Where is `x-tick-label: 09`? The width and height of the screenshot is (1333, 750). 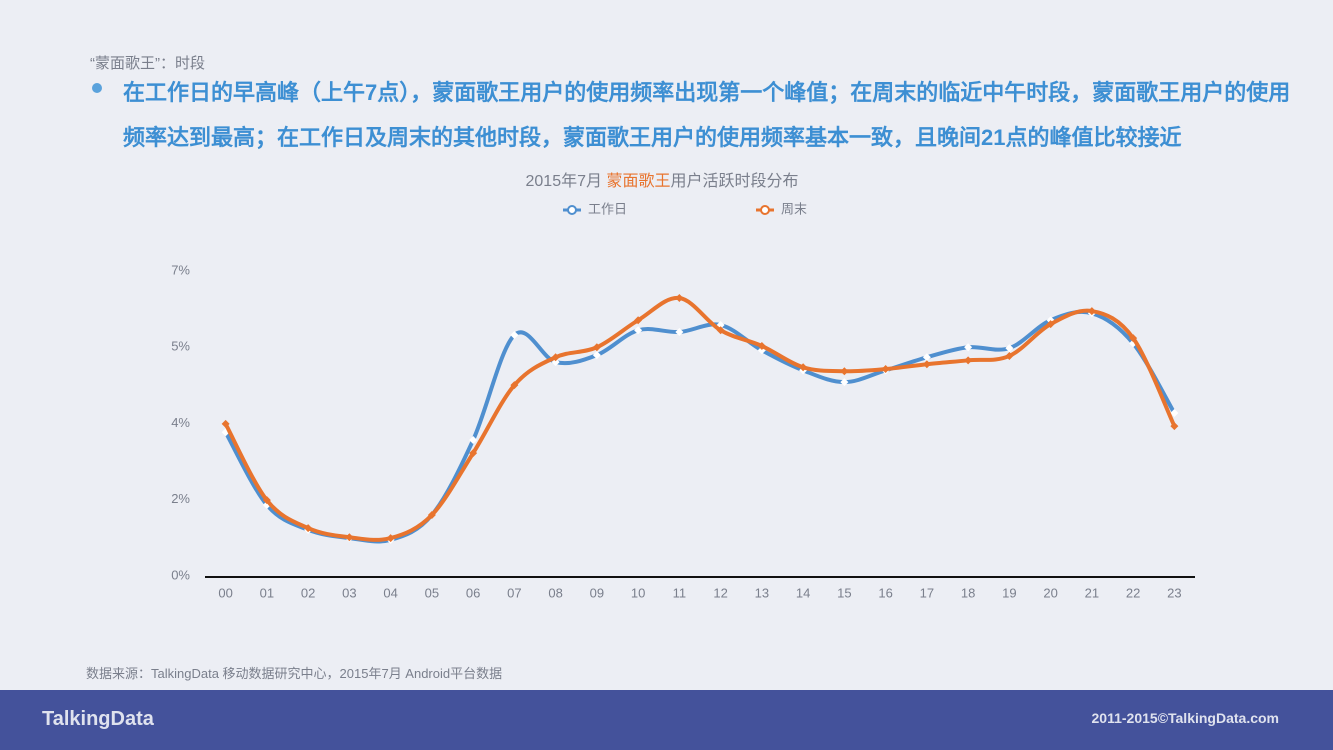
x-tick-label: 09 is located at coordinates (597, 592).